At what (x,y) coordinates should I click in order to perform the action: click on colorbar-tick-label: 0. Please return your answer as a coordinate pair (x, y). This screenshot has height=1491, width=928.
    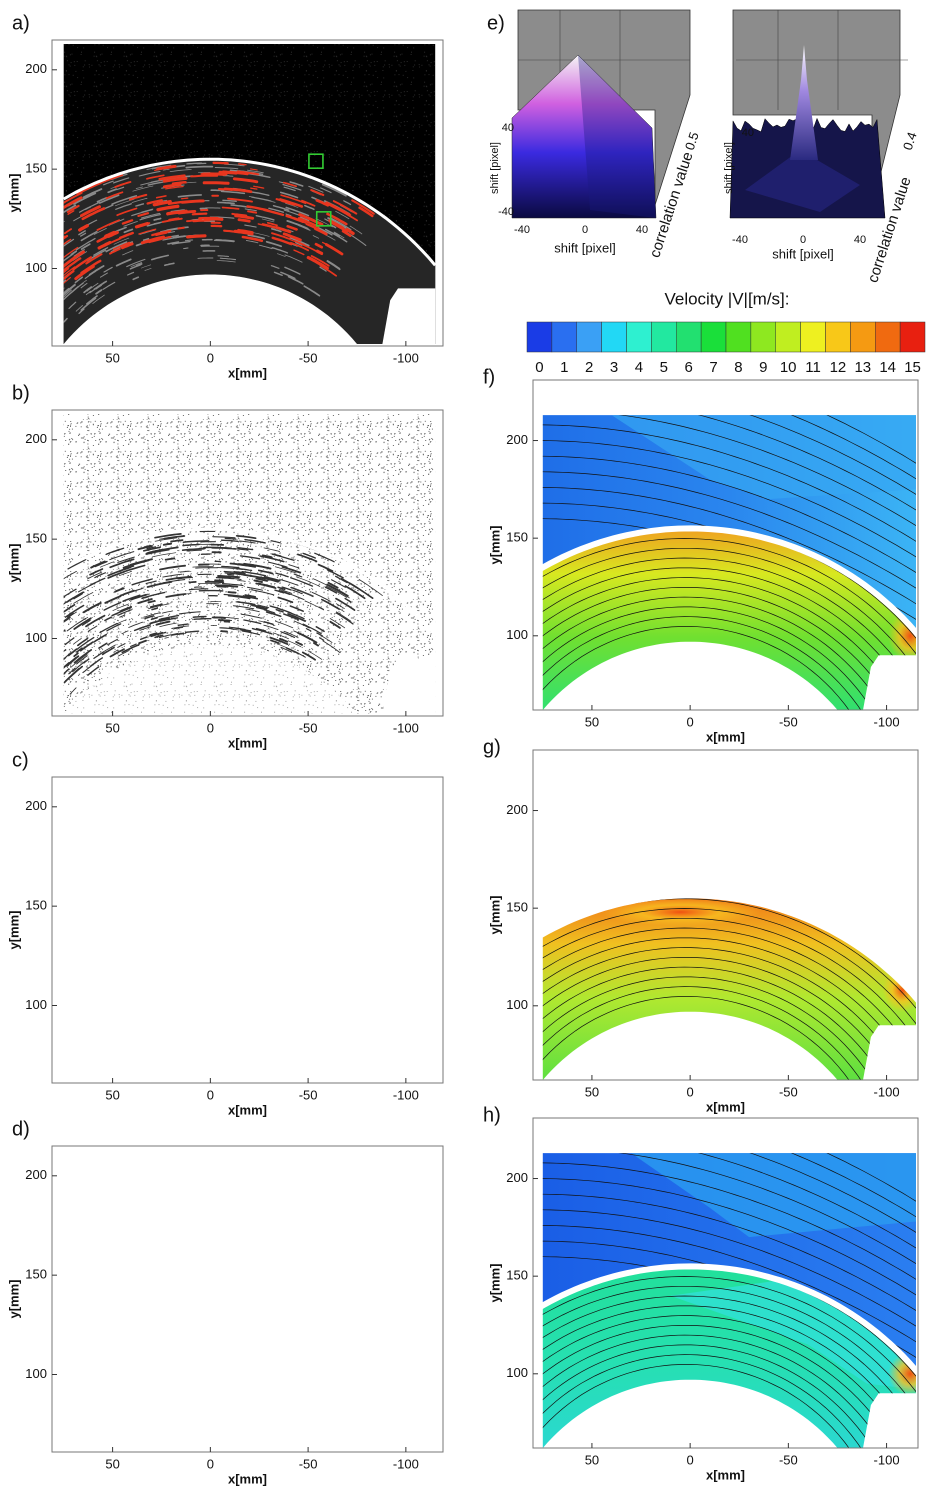
    Looking at the image, I should click on (539, 367).